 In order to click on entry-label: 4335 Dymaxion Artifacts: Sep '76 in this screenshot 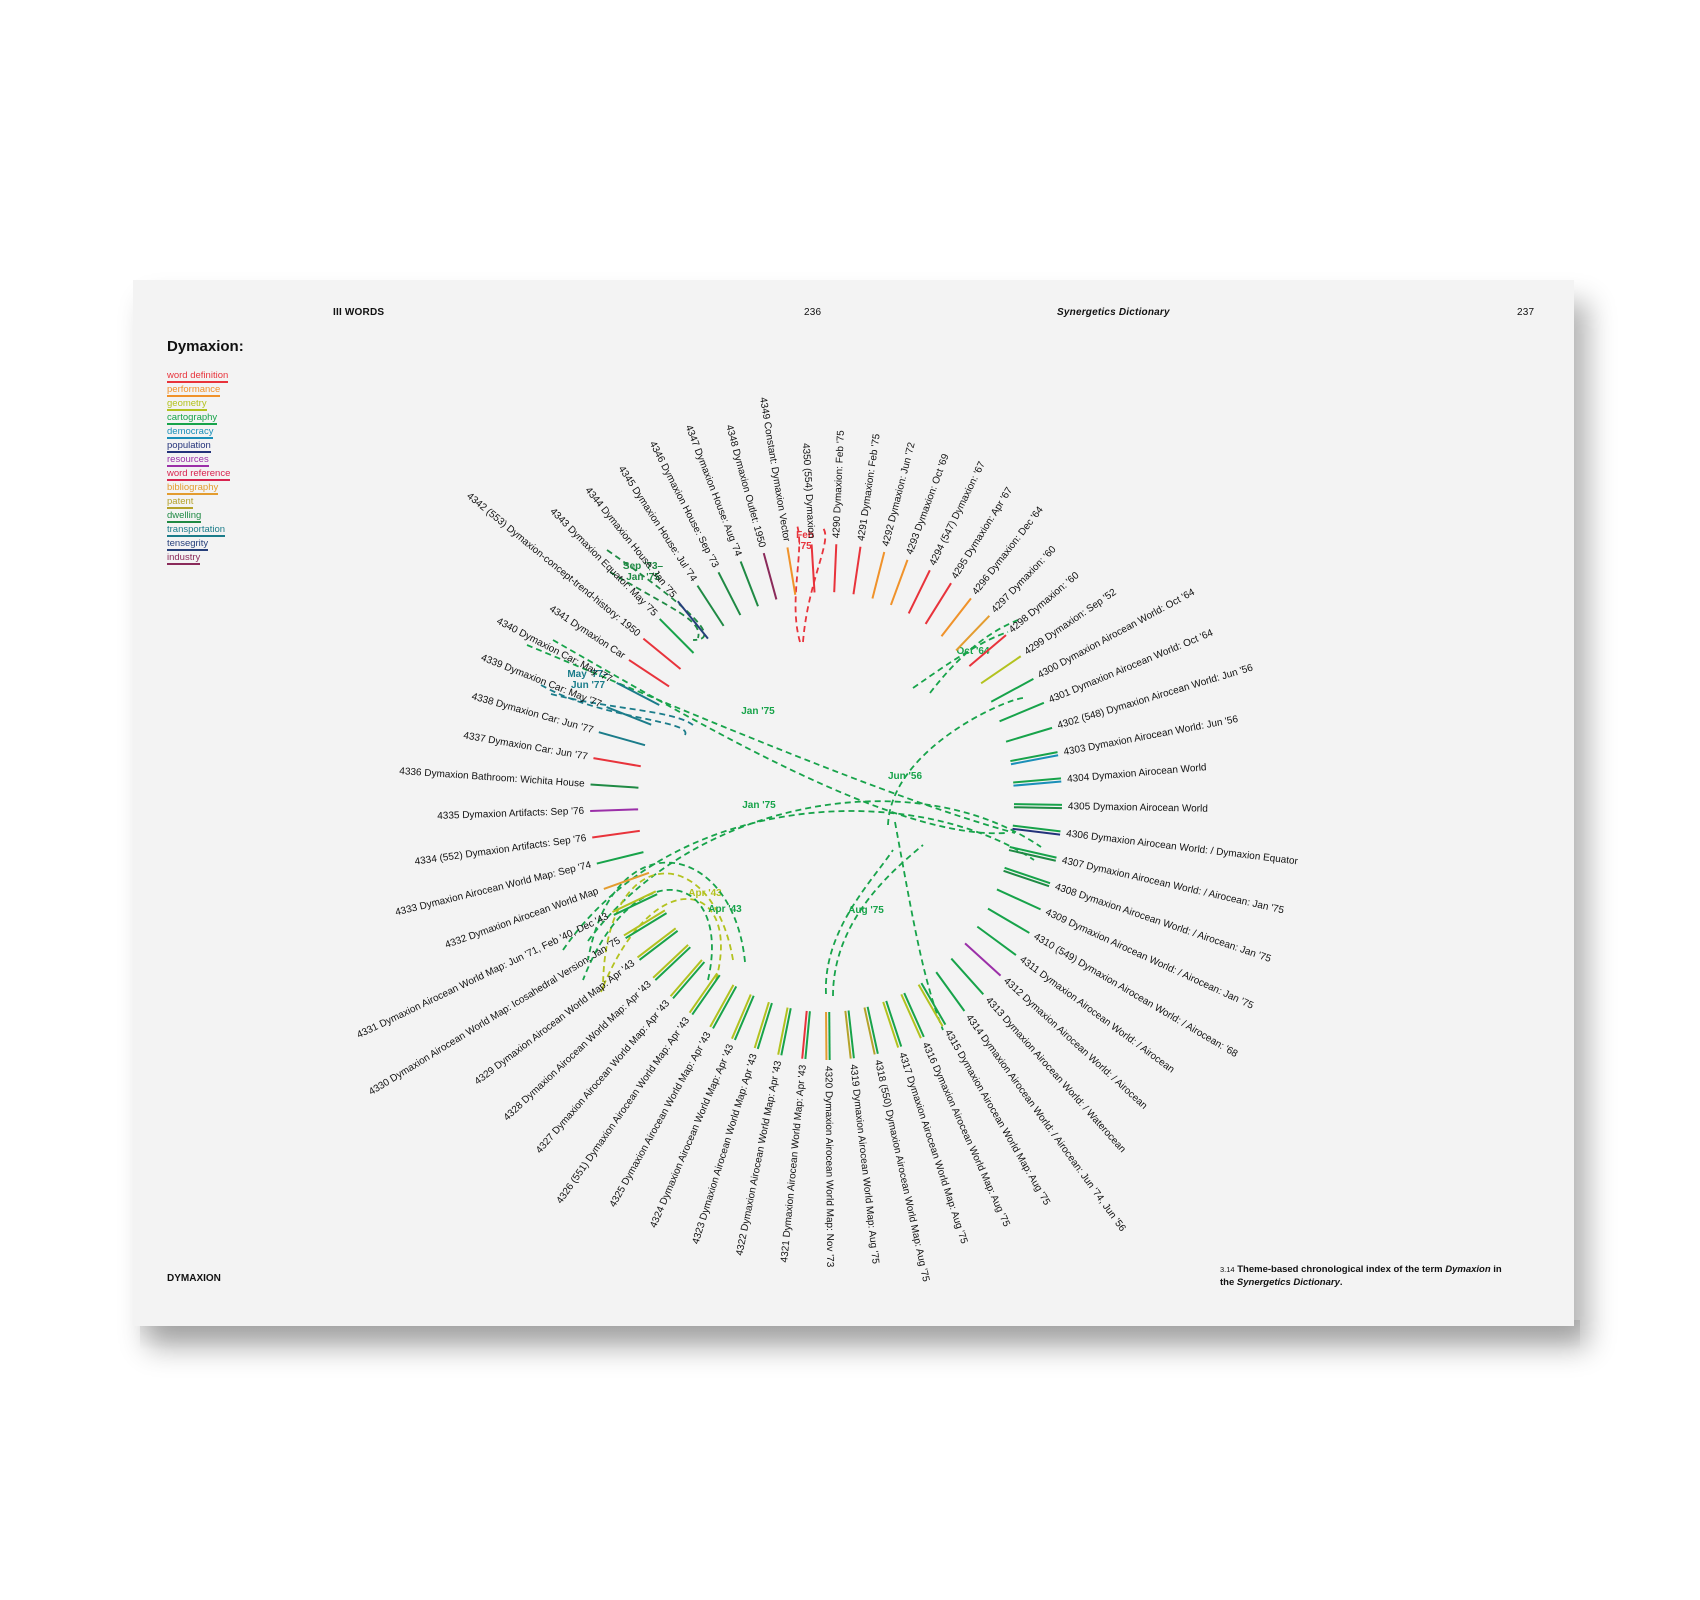, I will do `click(511, 814)`.